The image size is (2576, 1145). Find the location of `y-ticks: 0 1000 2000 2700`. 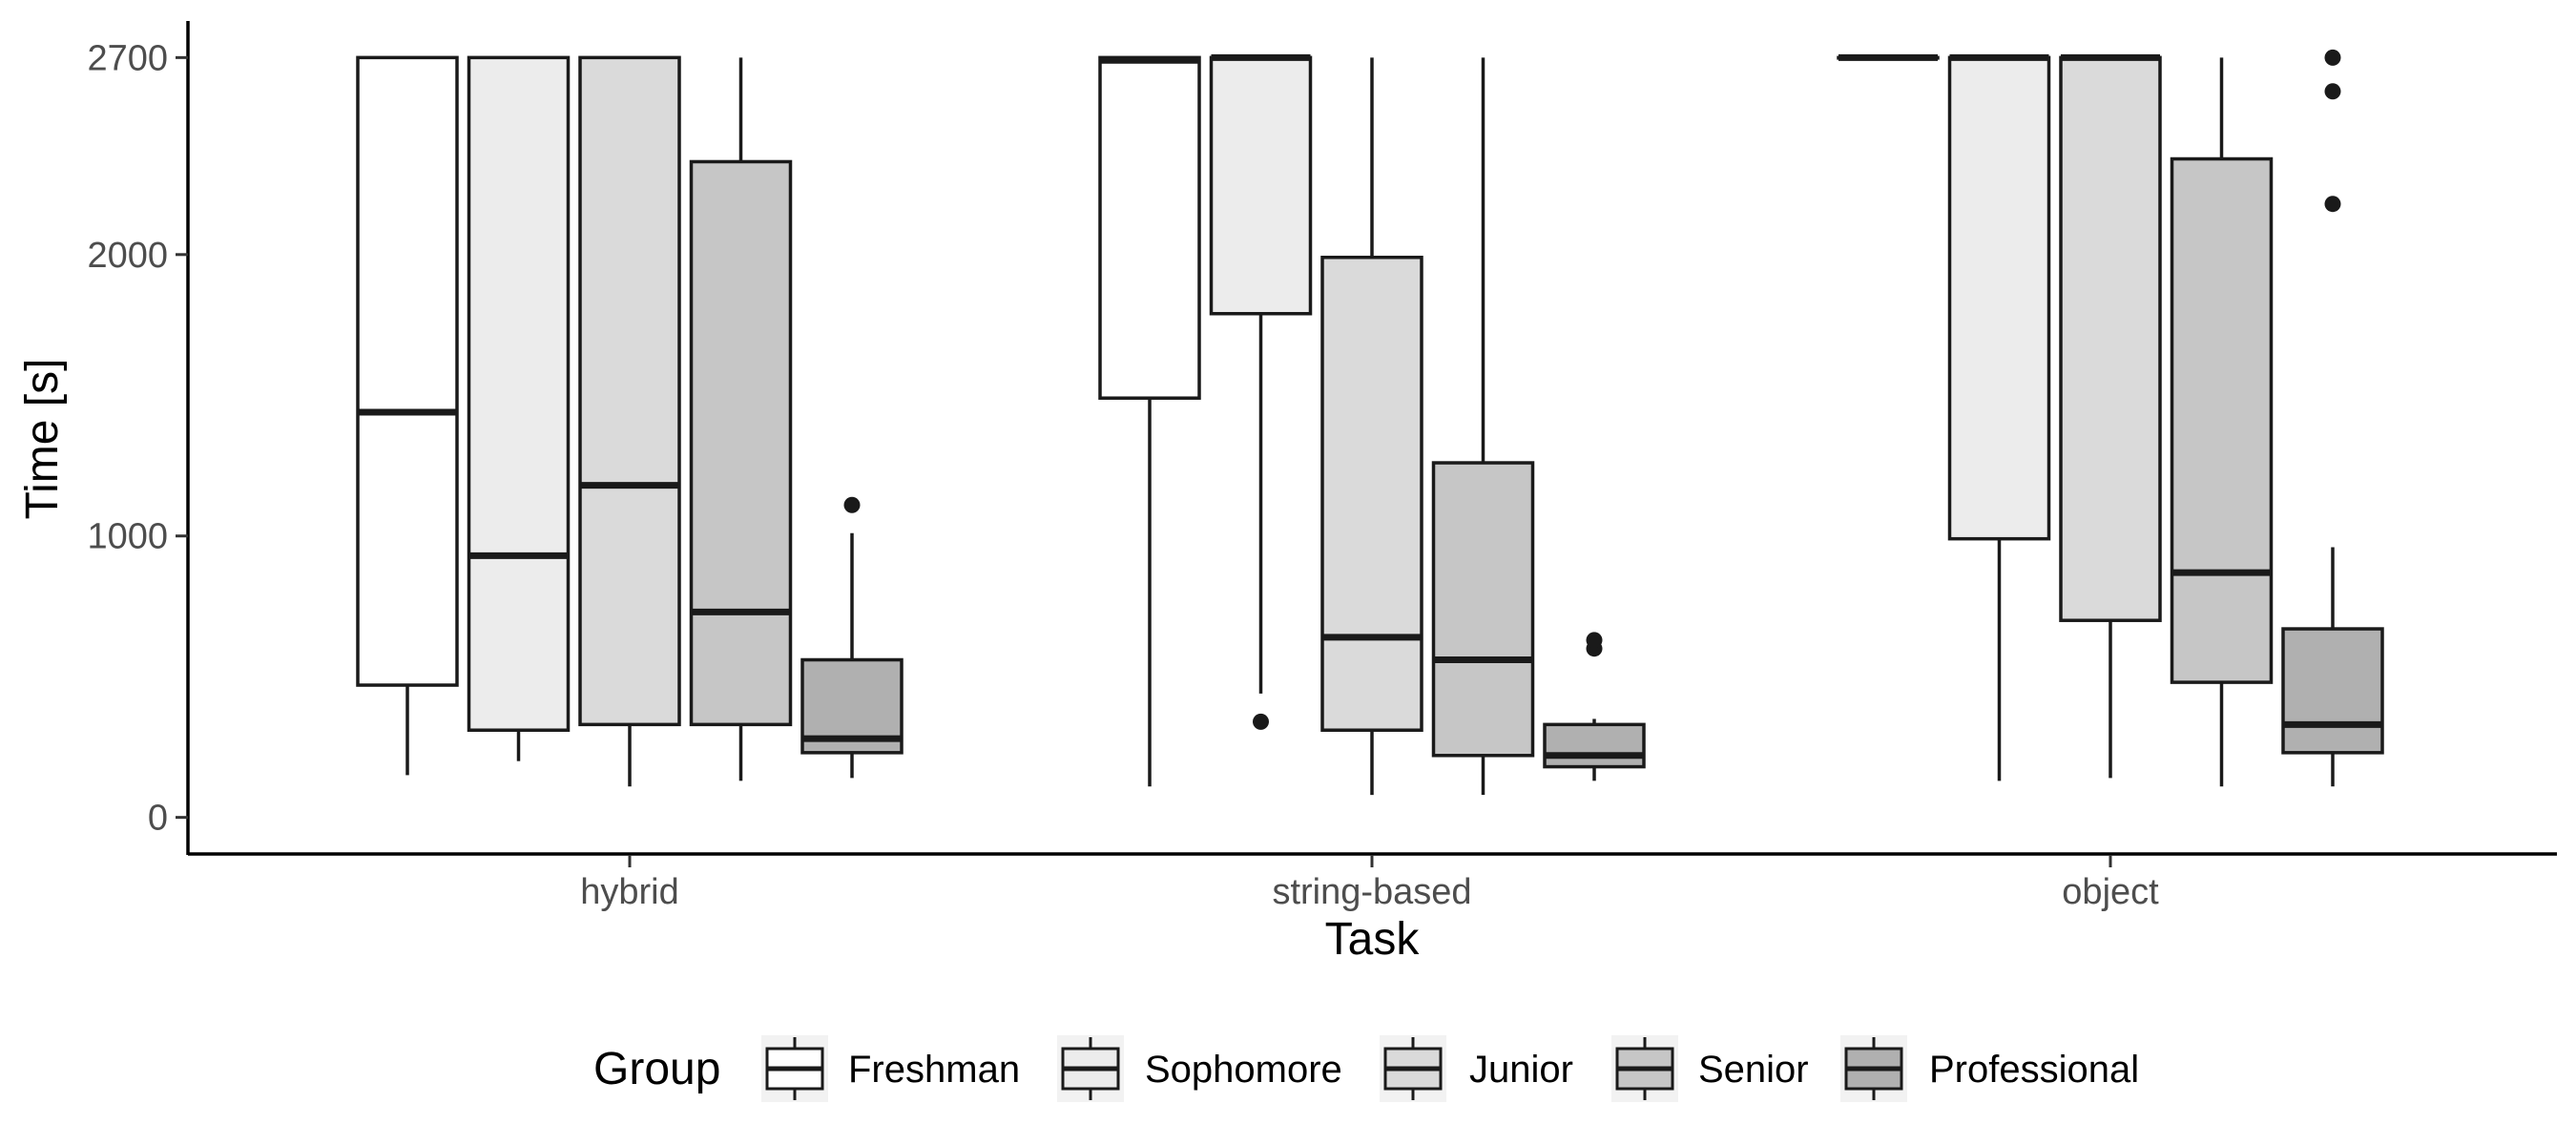

y-ticks: 0 1000 2000 2700 is located at coordinates (137, 438).